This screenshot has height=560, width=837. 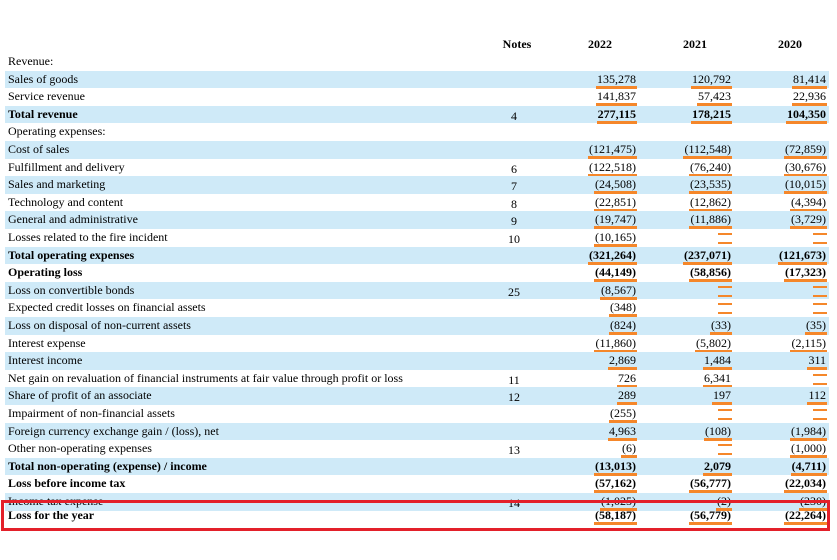 What do you see at coordinates (711, 80) in the screenshot?
I see `value-text: 120,792` at bounding box center [711, 80].